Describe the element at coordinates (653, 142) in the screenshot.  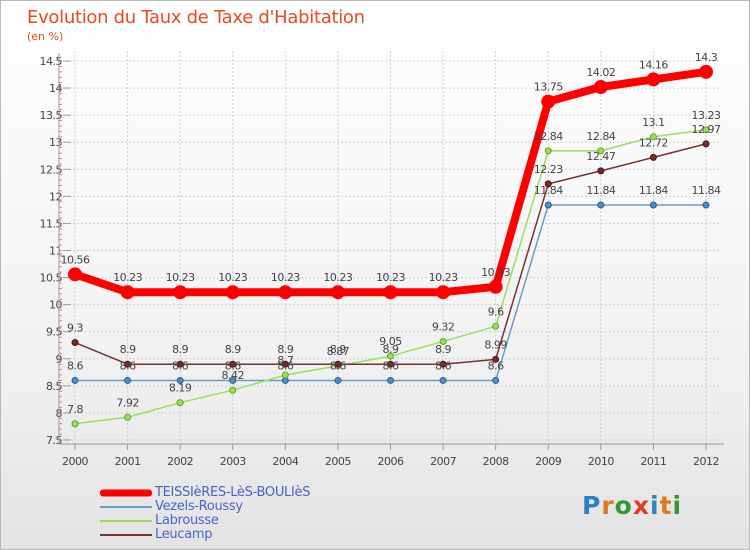
I see `data-label: 12.72` at that location.